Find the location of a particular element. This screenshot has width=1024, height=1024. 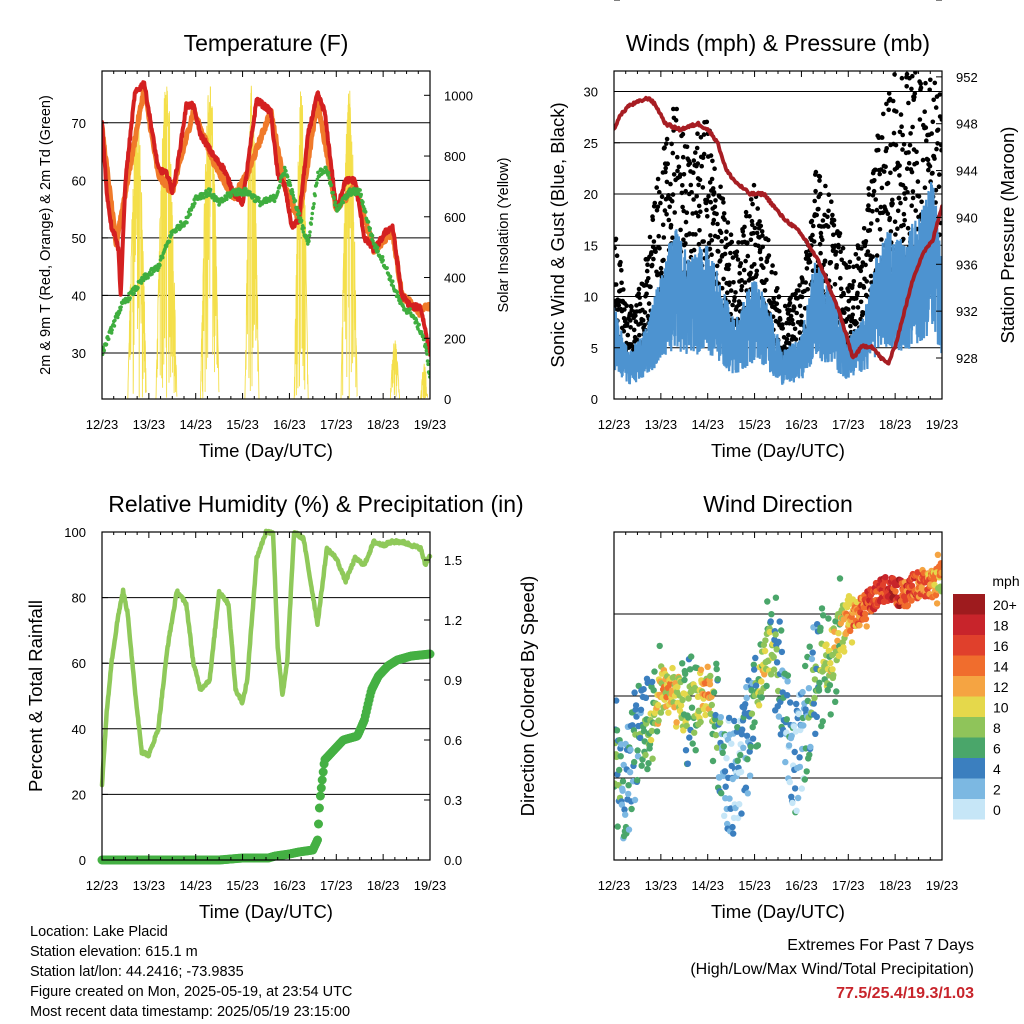

y-tick-label: 15 is located at coordinates (591, 245).